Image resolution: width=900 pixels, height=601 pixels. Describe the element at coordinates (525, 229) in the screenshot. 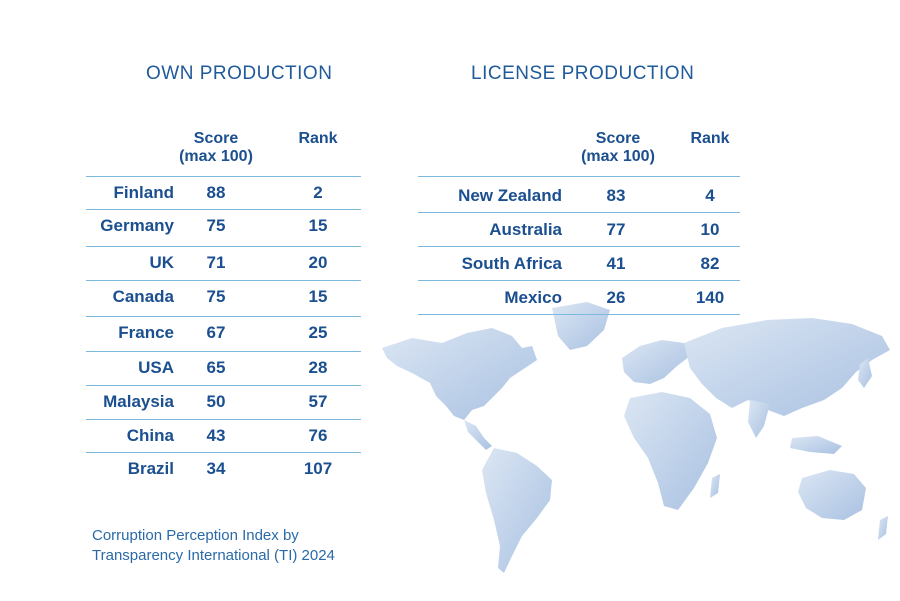

I see `country-name: Australia` at that location.